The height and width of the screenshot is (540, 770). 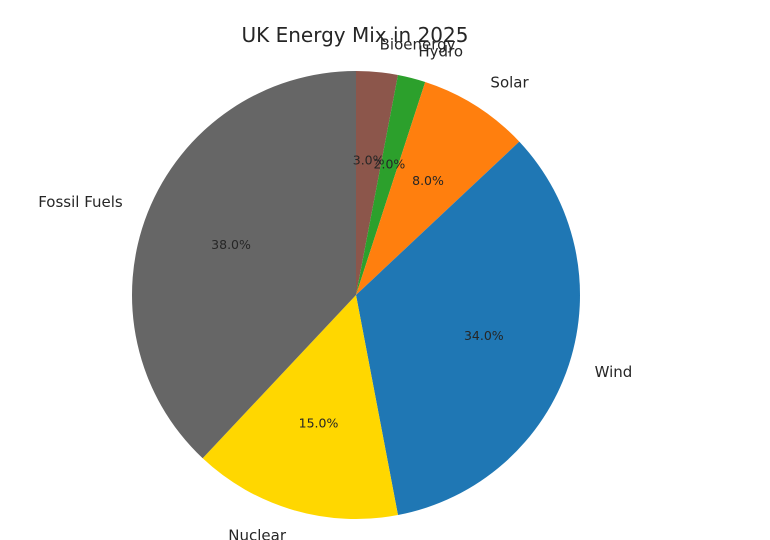 What do you see at coordinates (509, 83) in the screenshot?
I see `slice-label-solar: Solar` at bounding box center [509, 83].